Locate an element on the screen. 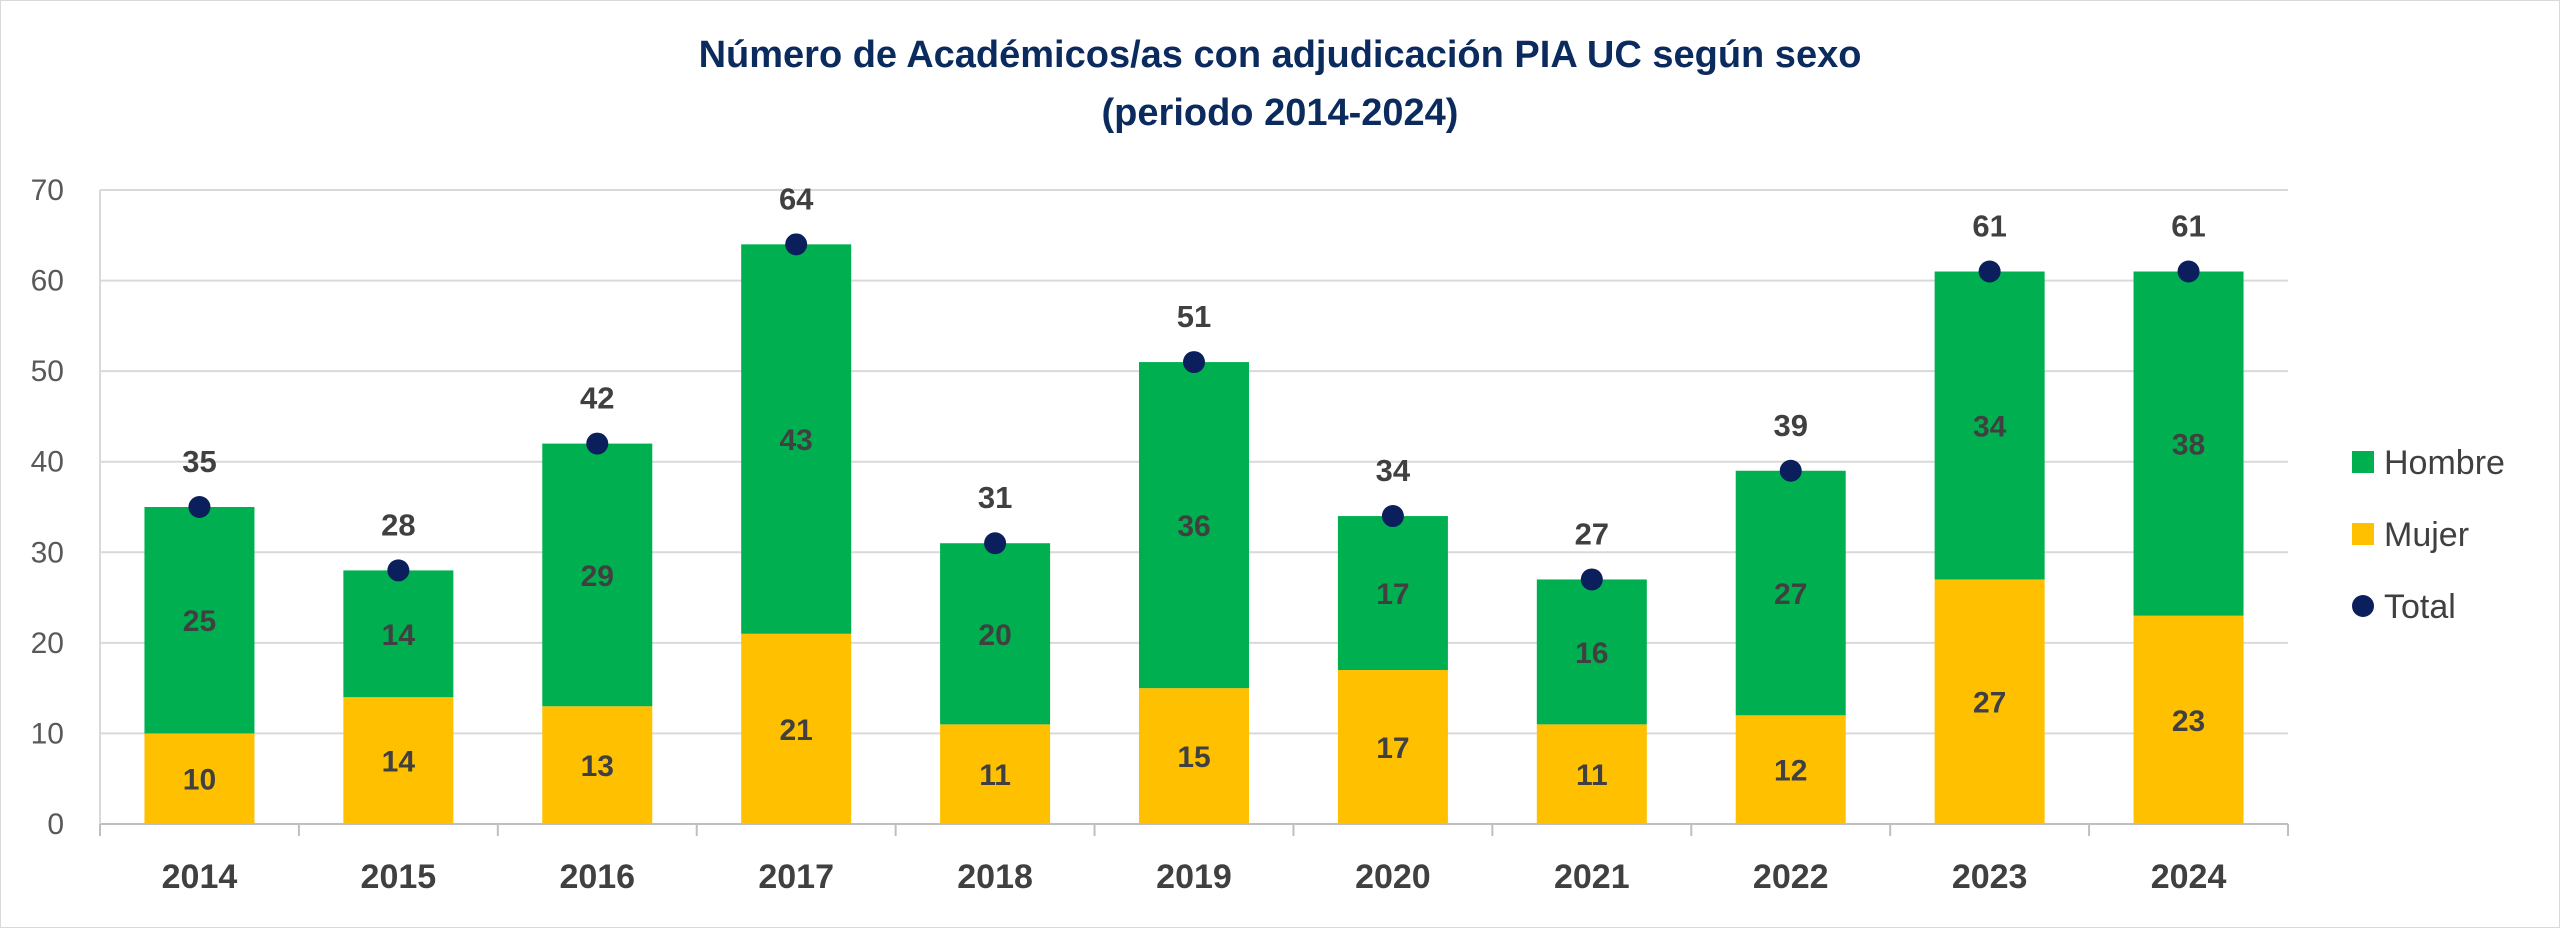 This screenshot has width=2560, height=928. data-label-total: 31 is located at coordinates (995, 497).